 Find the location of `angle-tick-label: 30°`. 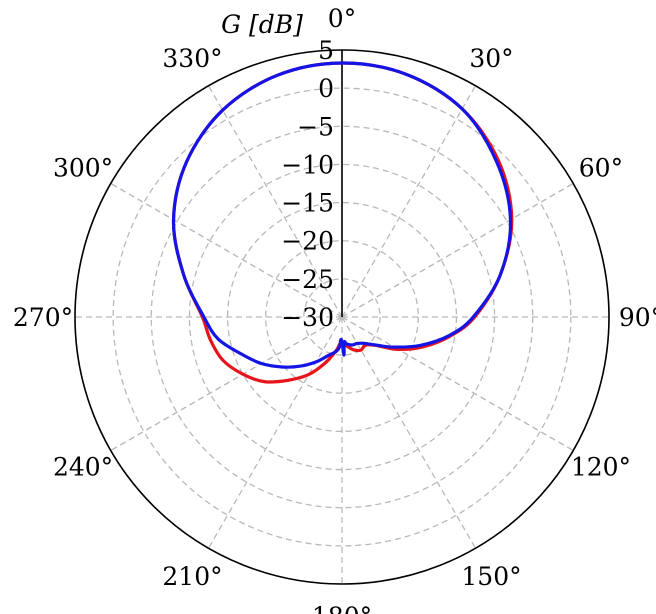

angle-tick-label: 30° is located at coordinates (491, 58).